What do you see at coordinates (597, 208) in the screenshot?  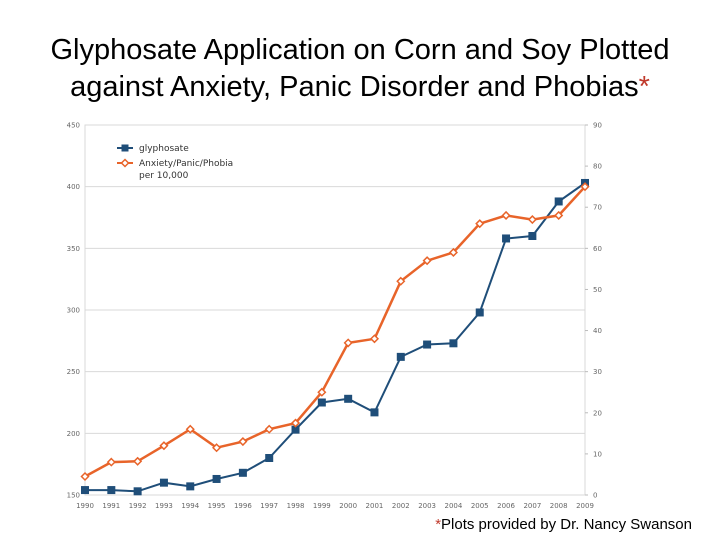 I see `right-tick-label: 70` at bounding box center [597, 208].